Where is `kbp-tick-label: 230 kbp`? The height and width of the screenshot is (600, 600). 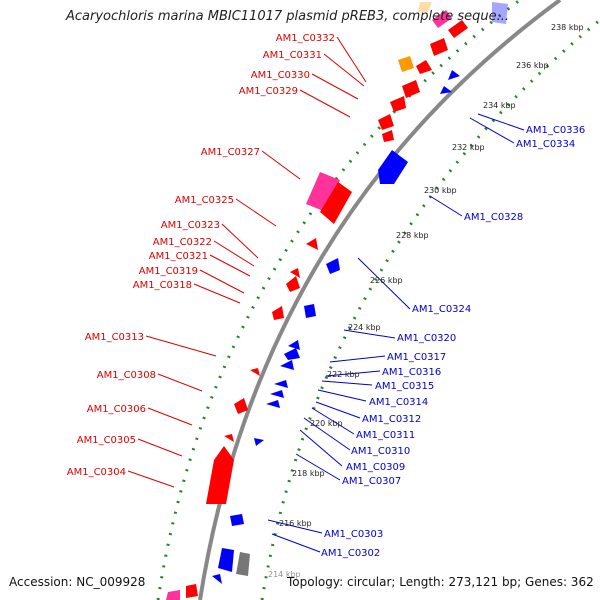 kbp-tick-label: 230 kbp is located at coordinates (440, 190).